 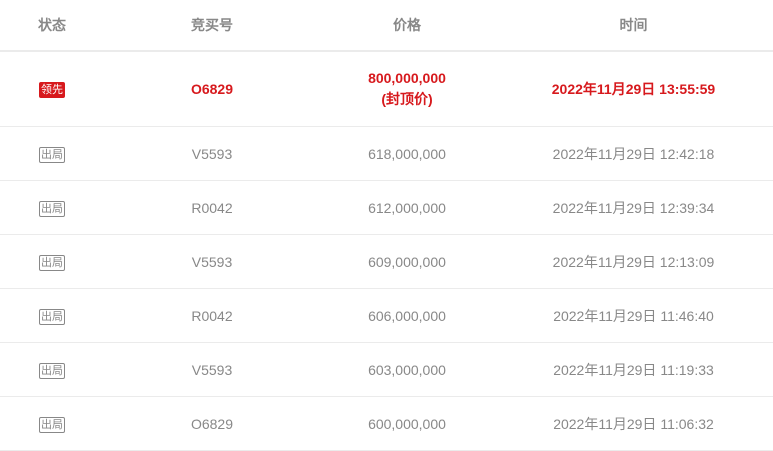 I want to click on status-badge-leading: 领先, so click(x=52, y=90).